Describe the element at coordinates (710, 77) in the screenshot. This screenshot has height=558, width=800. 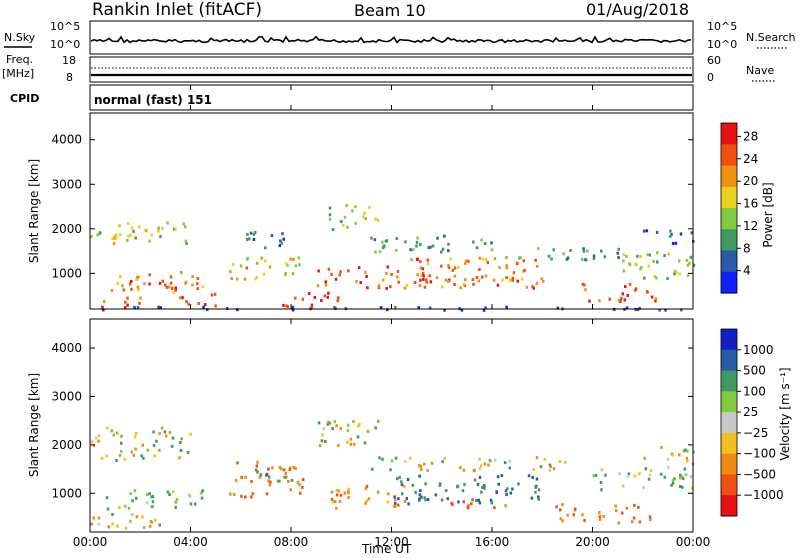
I see `nave-tick-bottom: 0` at that location.